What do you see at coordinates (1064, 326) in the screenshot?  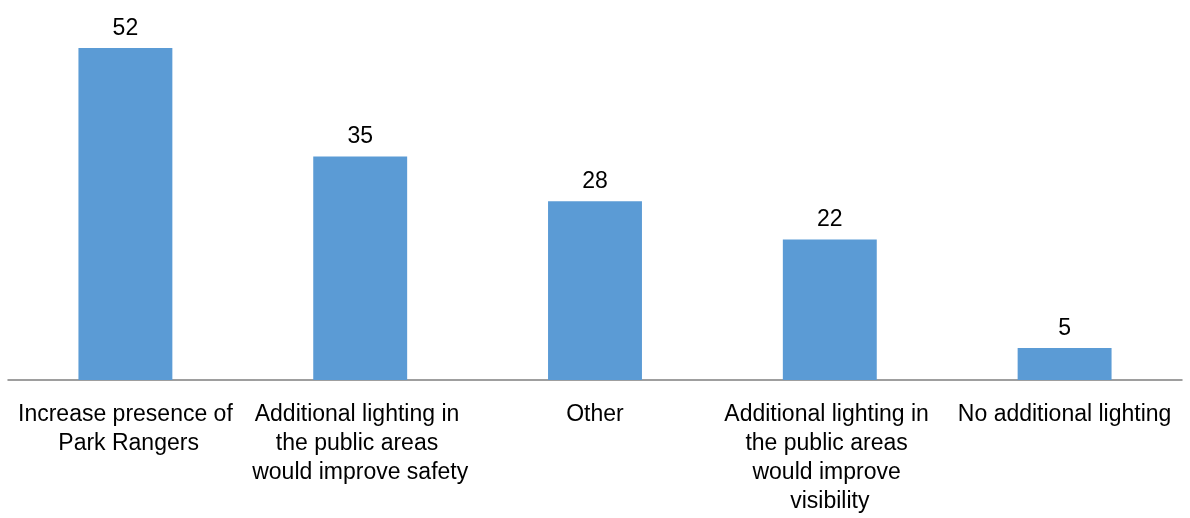 I see `data-label: 5` at bounding box center [1064, 326].